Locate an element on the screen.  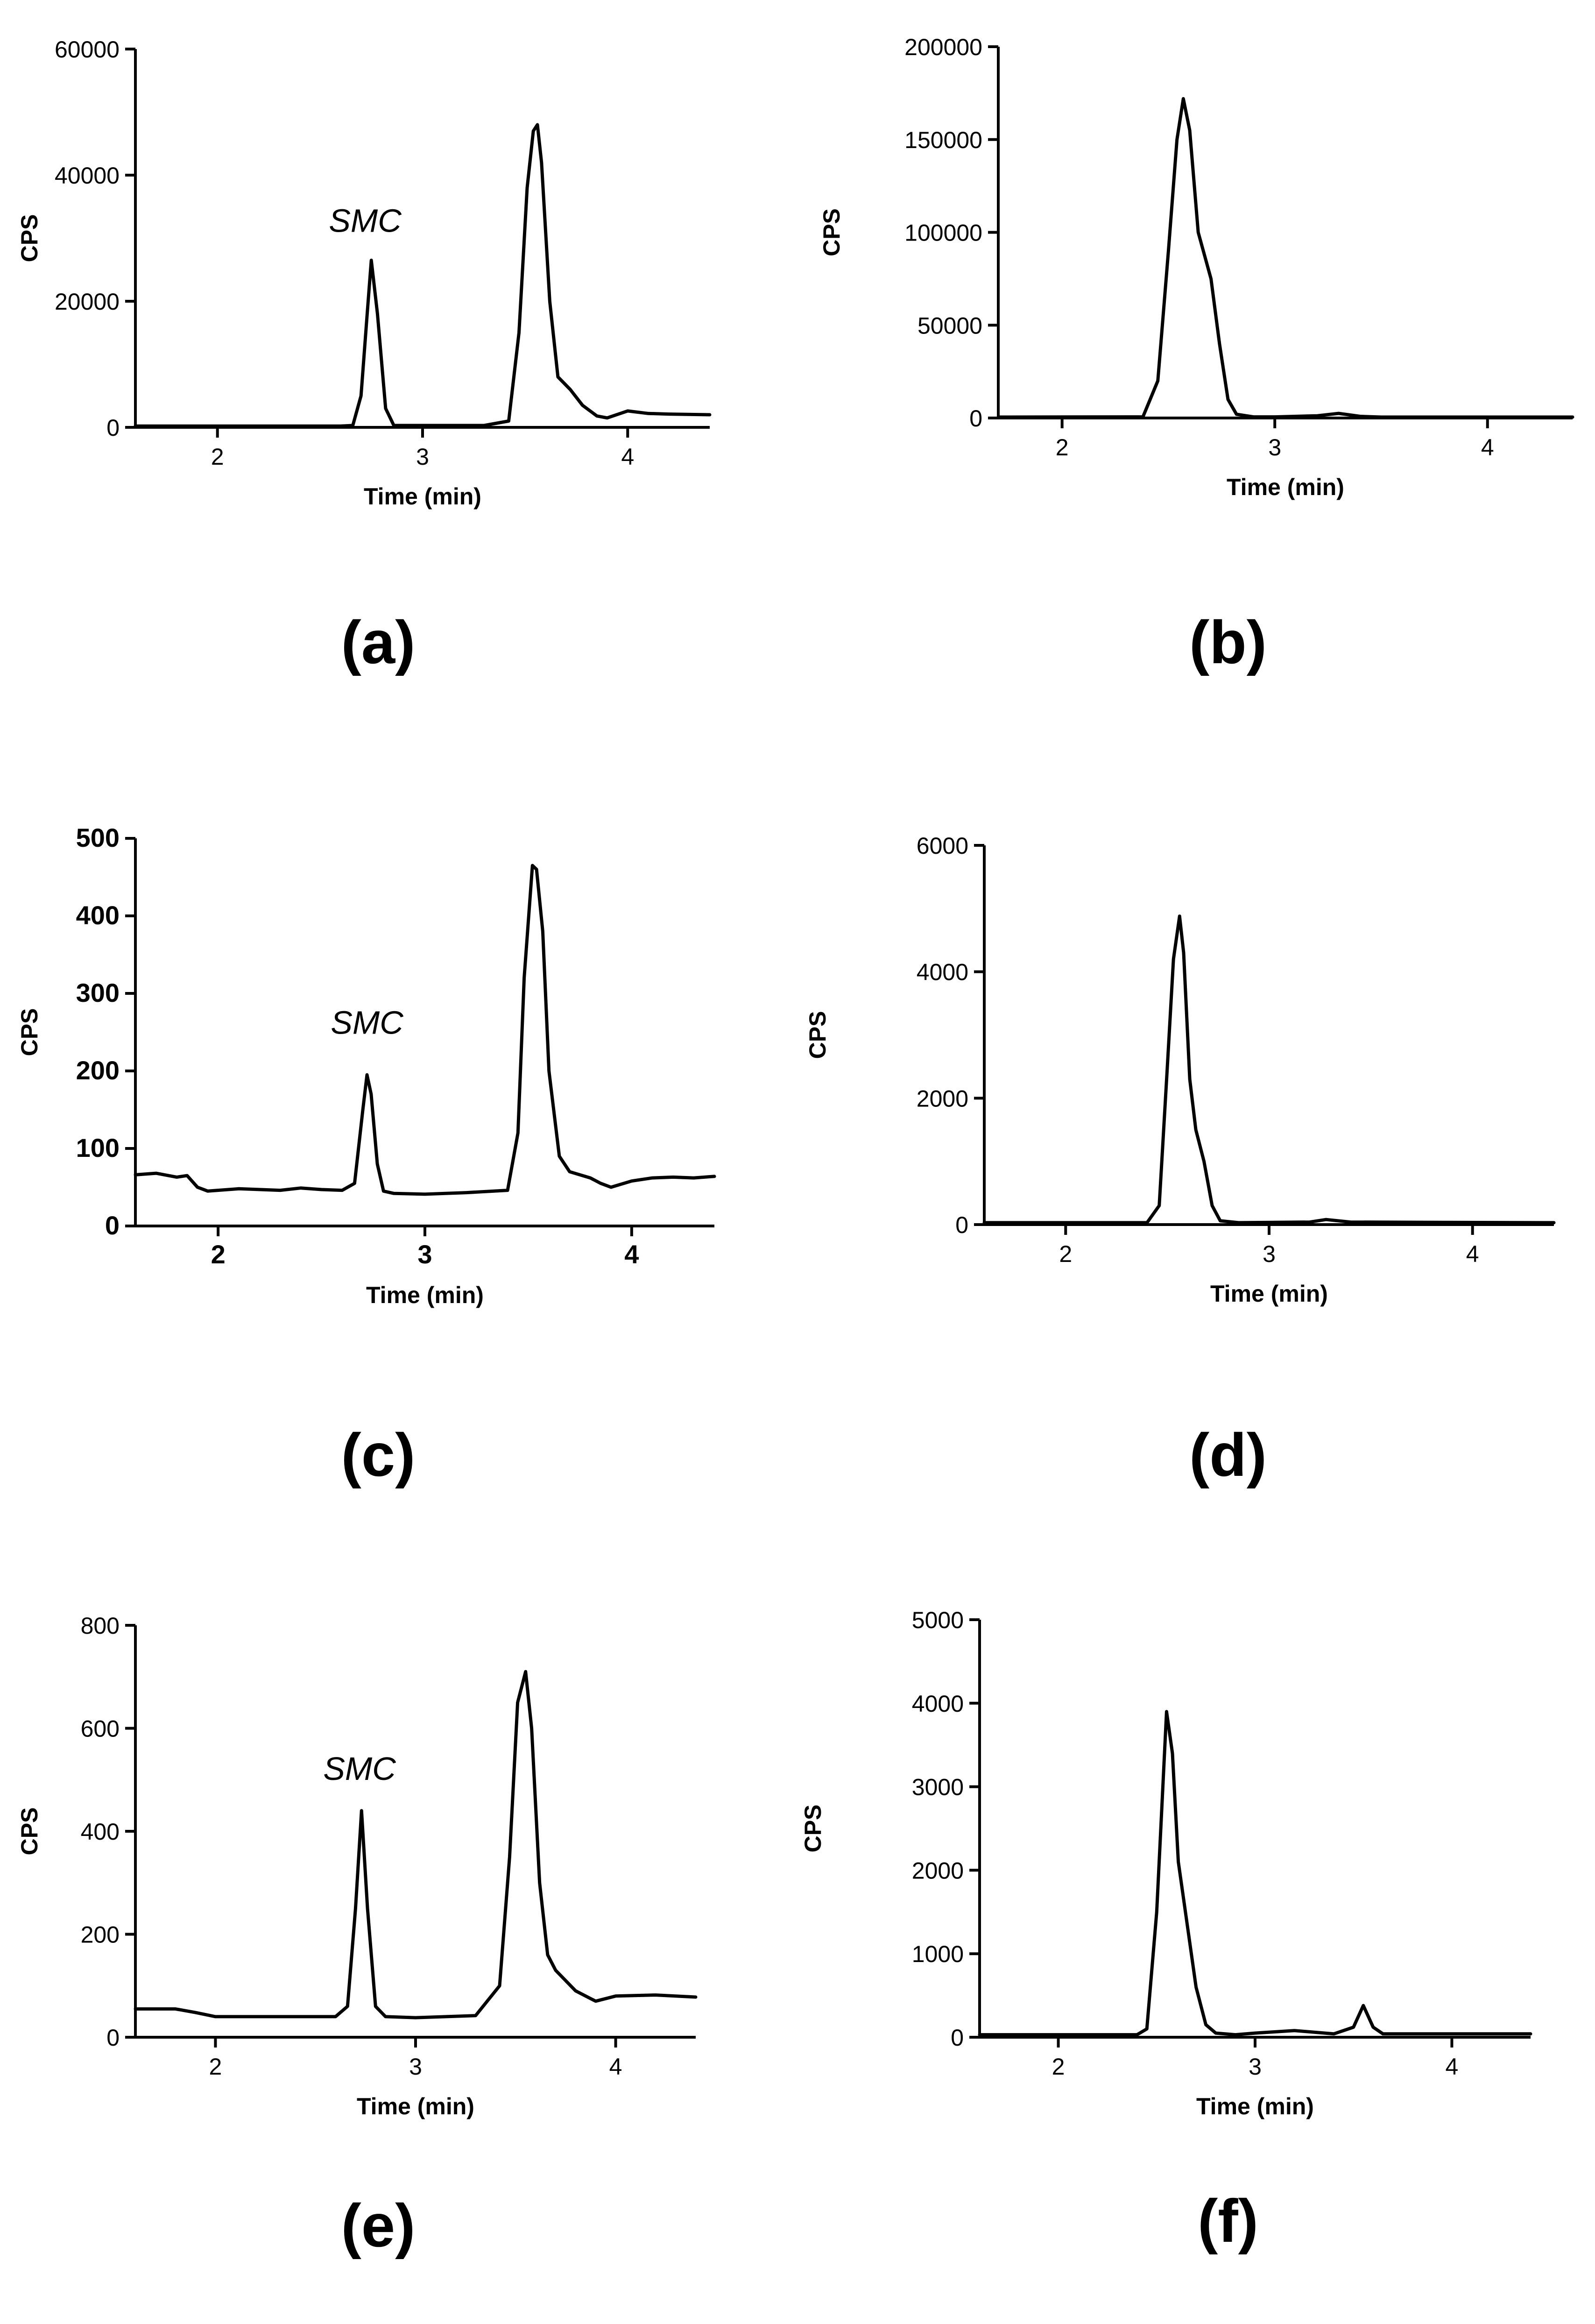
chart-d: 0 2000 4000 6000 2 3 4 Time (min) CPS is located at coordinates (1180, 1070).